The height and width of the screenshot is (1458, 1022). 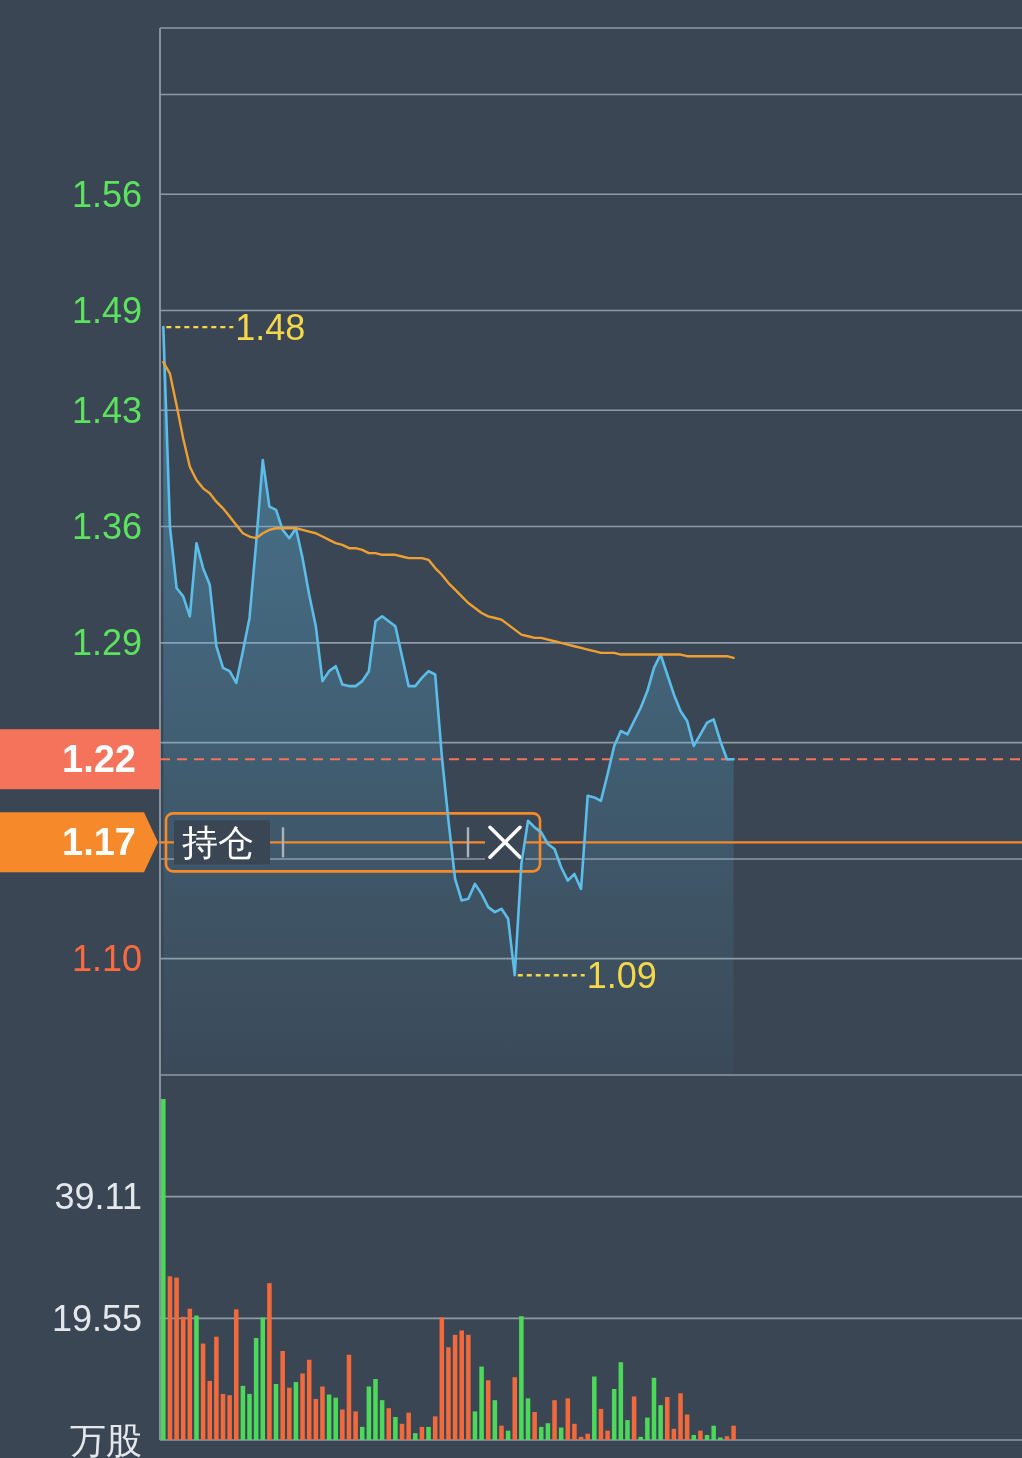 I want to click on ref-tag: 1.22, so click(x=80, y=759).